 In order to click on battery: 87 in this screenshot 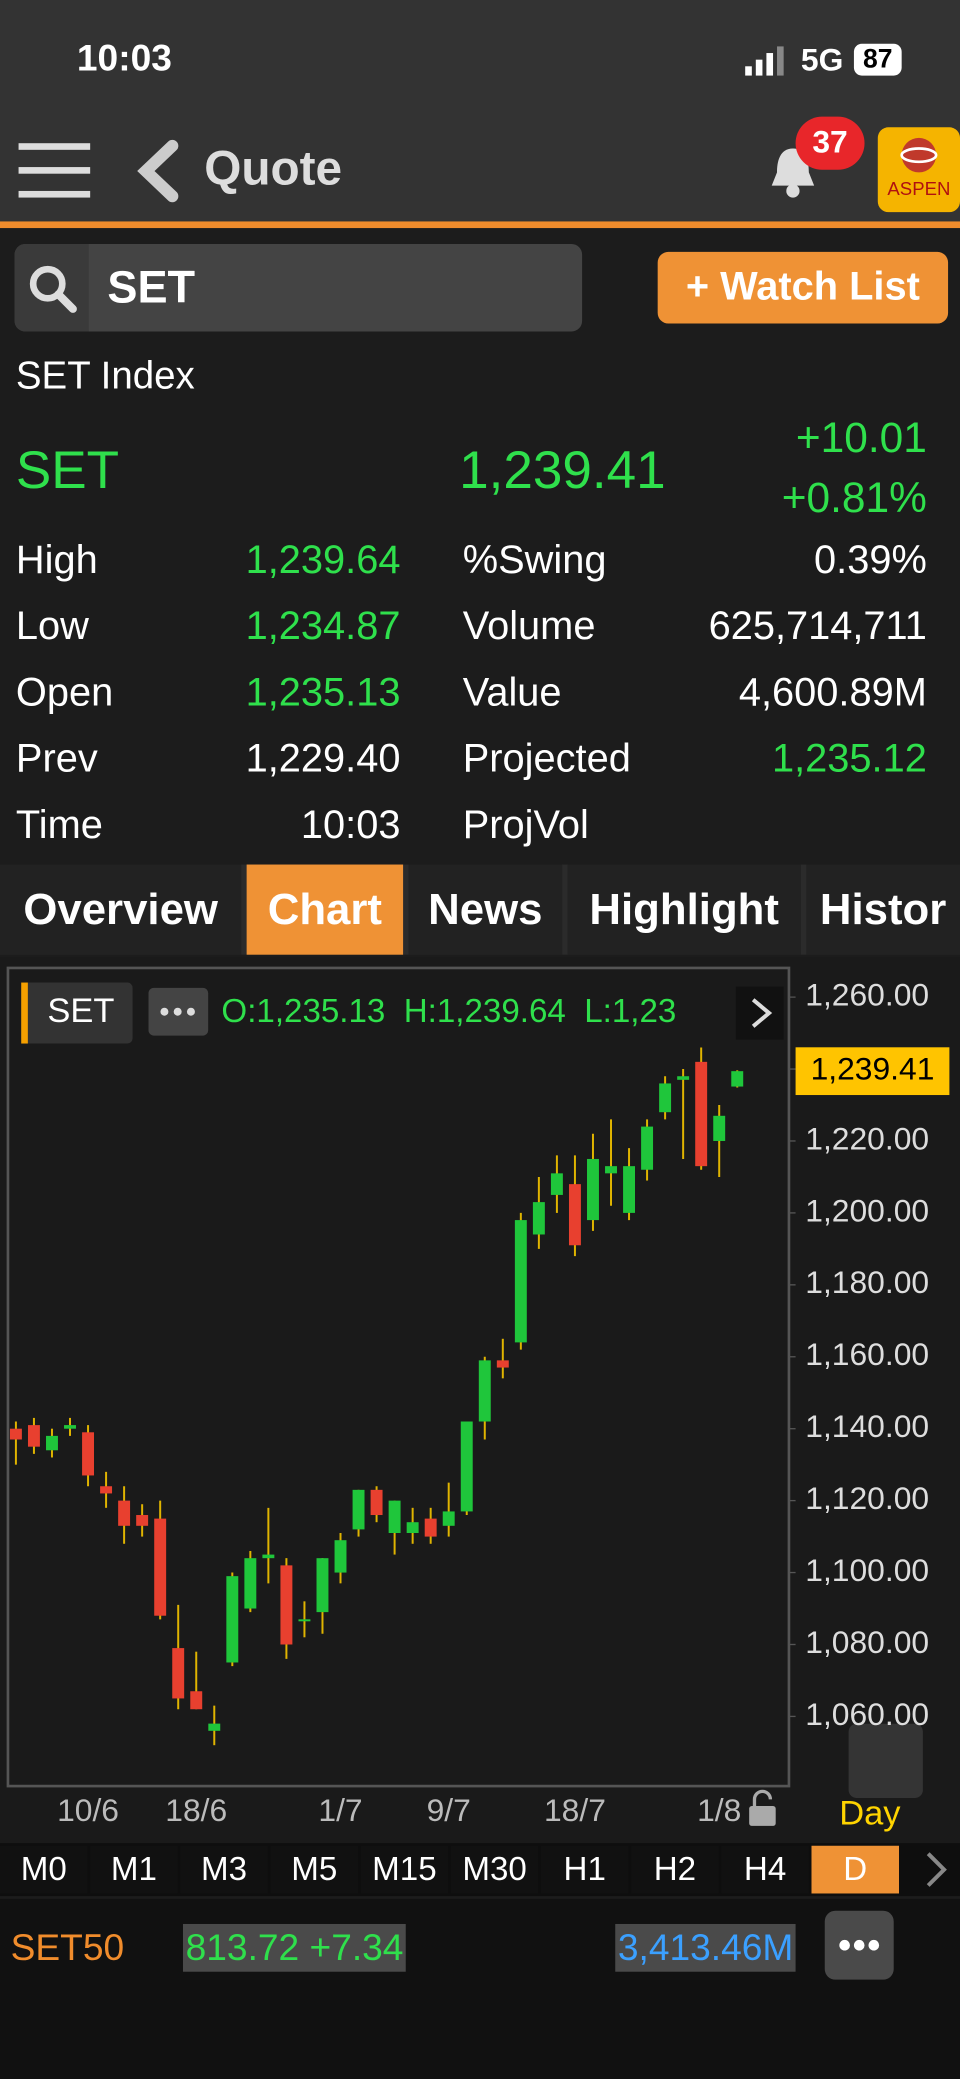, I will do `click(877, 59)`.